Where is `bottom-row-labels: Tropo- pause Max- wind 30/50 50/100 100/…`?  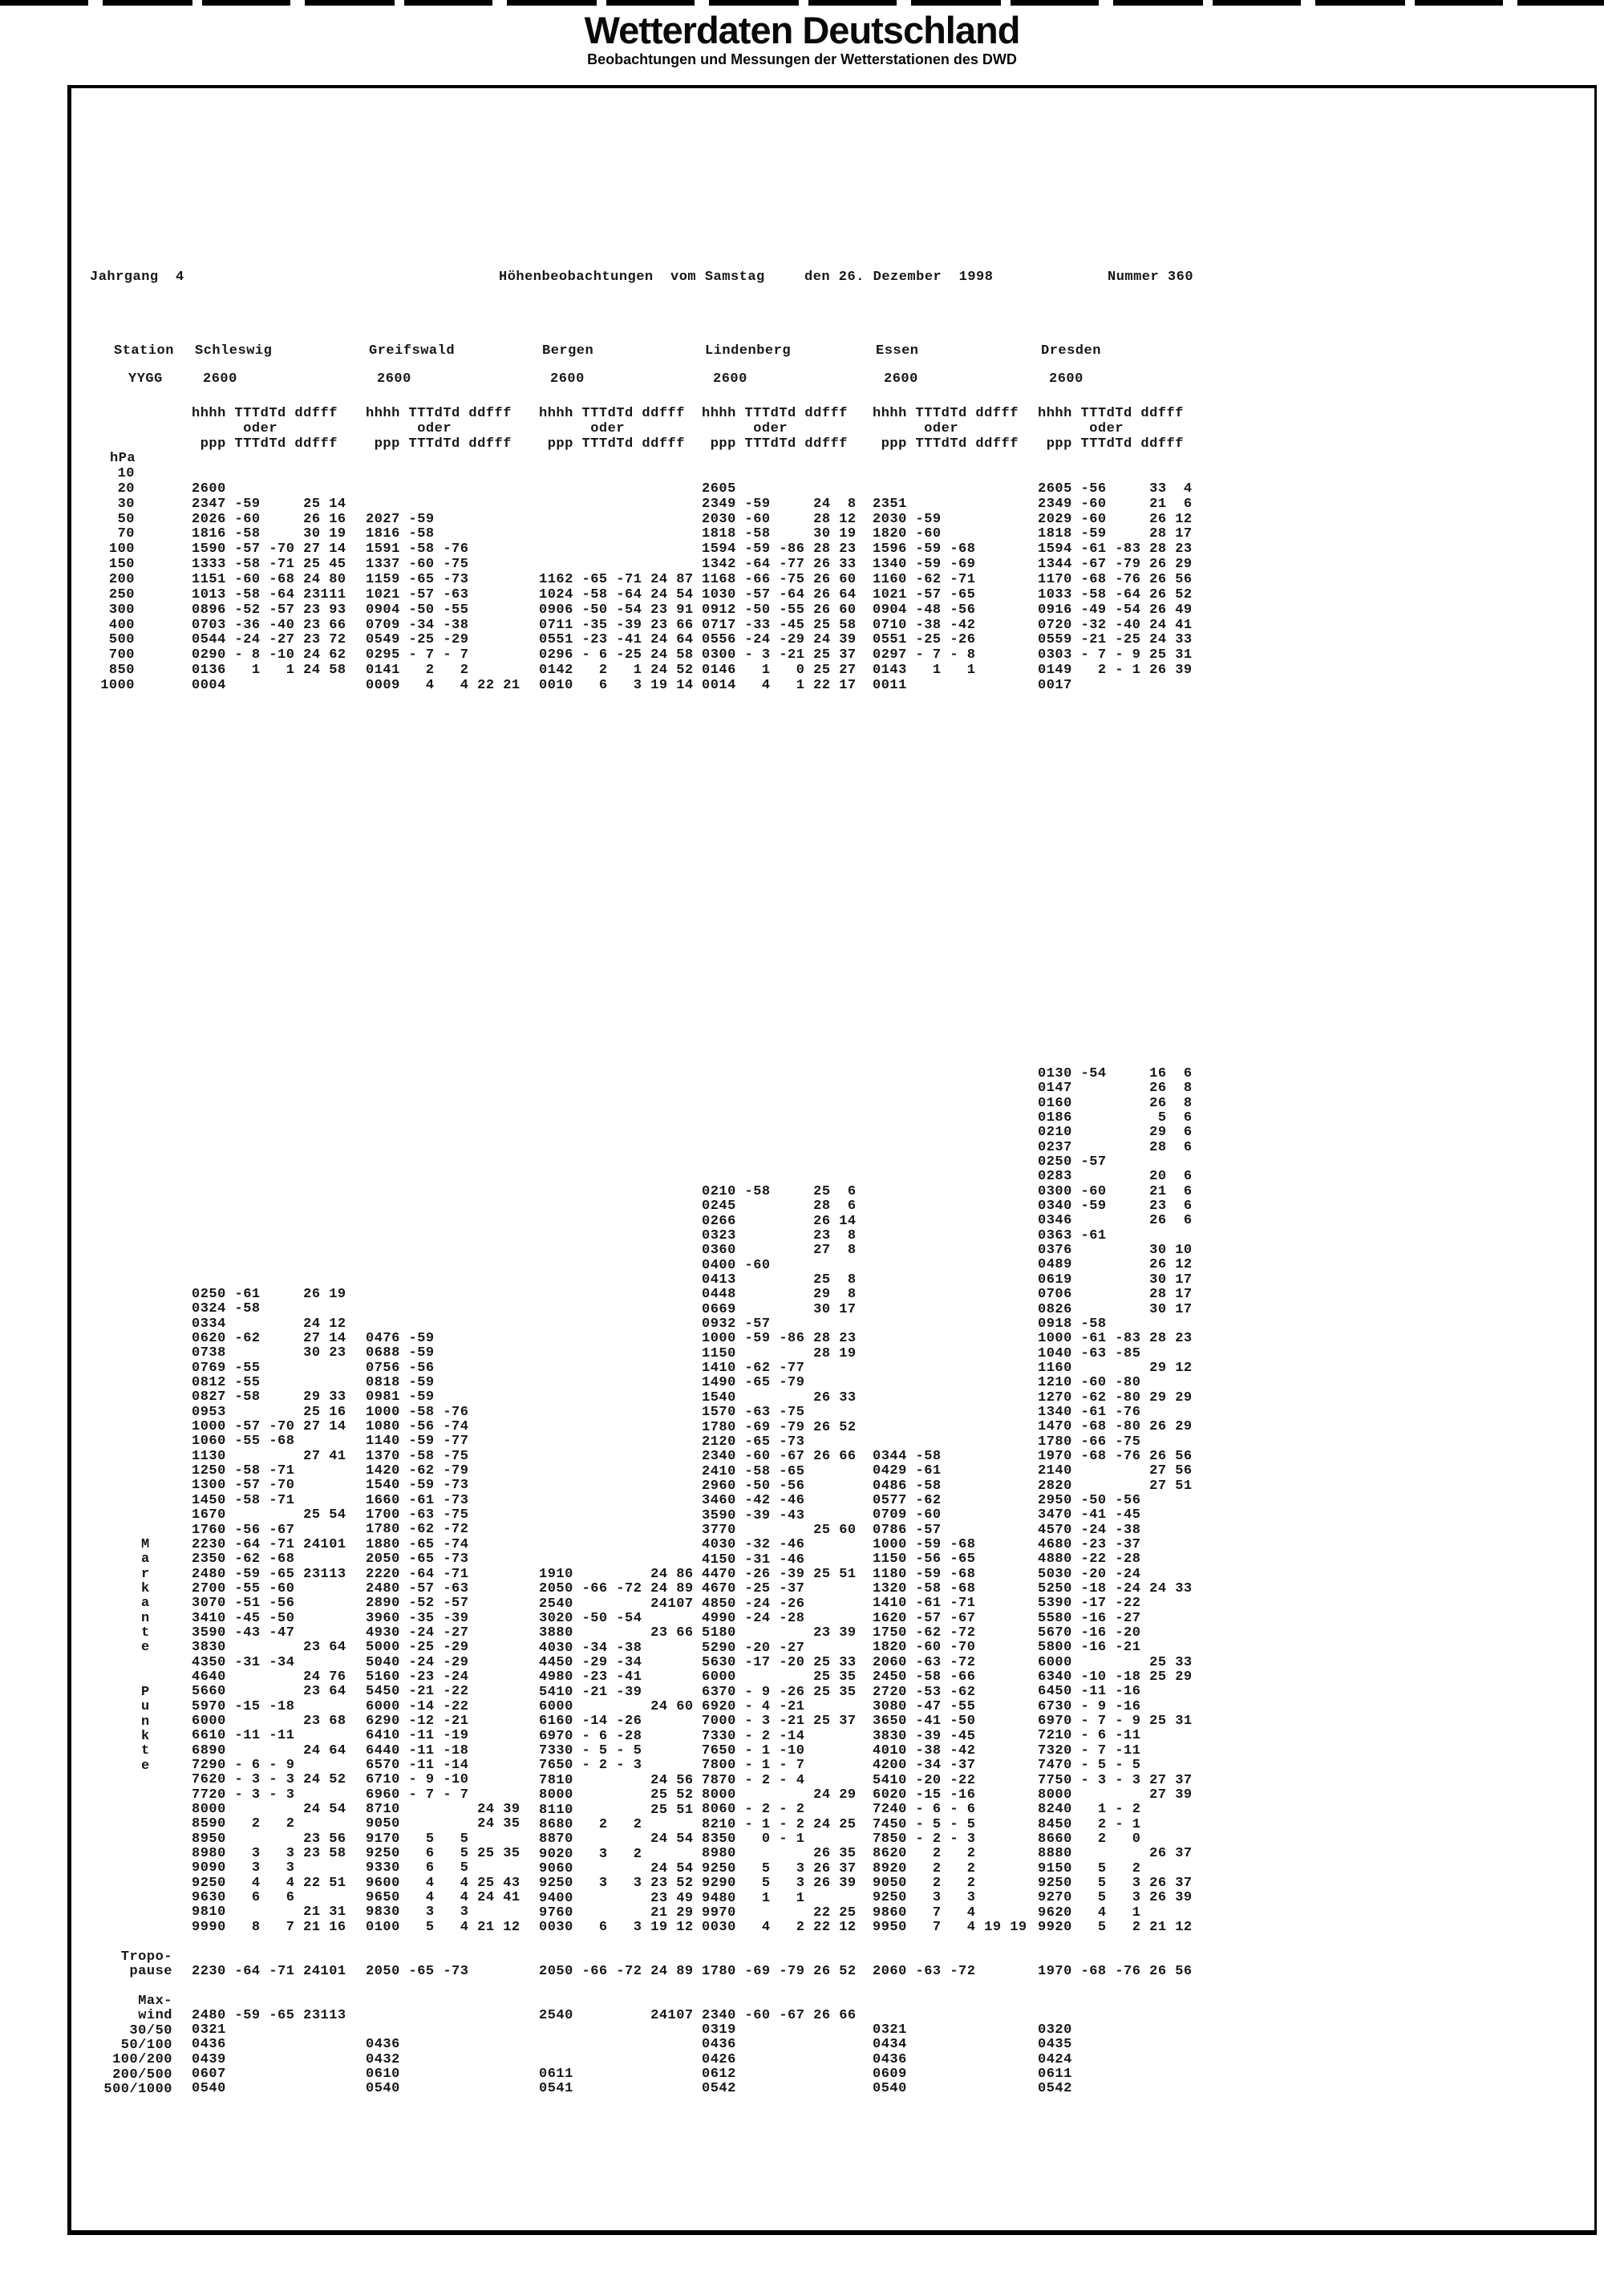 bottom-row-labels: Tropo- pause Max- wind 30/50 50/100 100/… is located at coordinates (138, 2023).